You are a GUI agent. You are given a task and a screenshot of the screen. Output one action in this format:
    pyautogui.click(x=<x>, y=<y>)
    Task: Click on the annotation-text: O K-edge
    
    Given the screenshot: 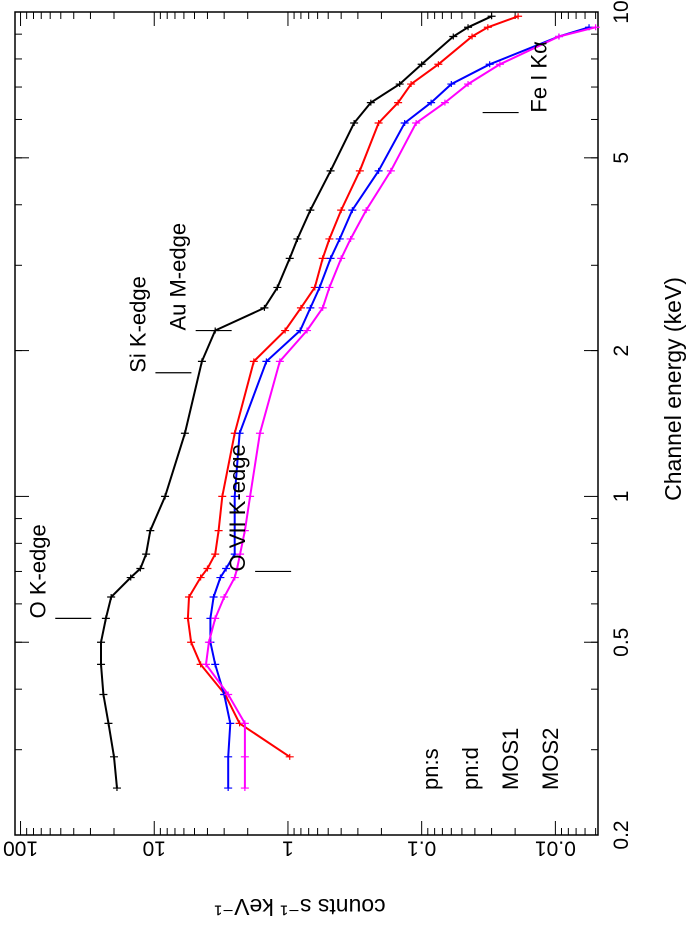 What is the action you would take?
    pyautogui.click(x=37, y=571)
    